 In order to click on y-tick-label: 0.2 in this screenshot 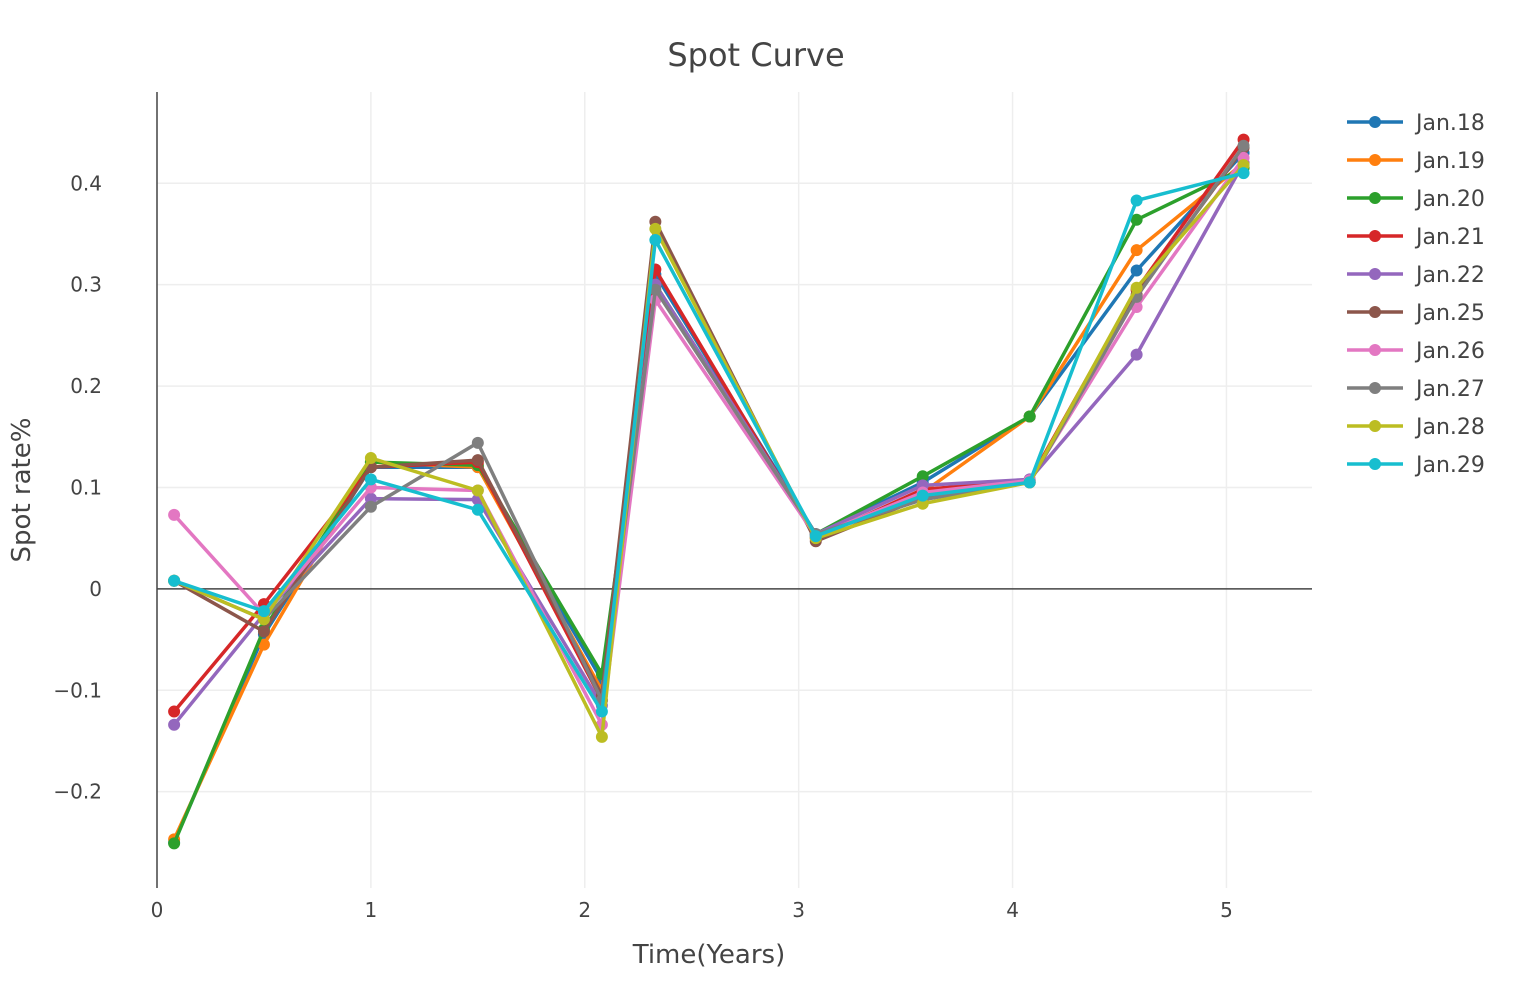, I will do `click(86, 386)`.